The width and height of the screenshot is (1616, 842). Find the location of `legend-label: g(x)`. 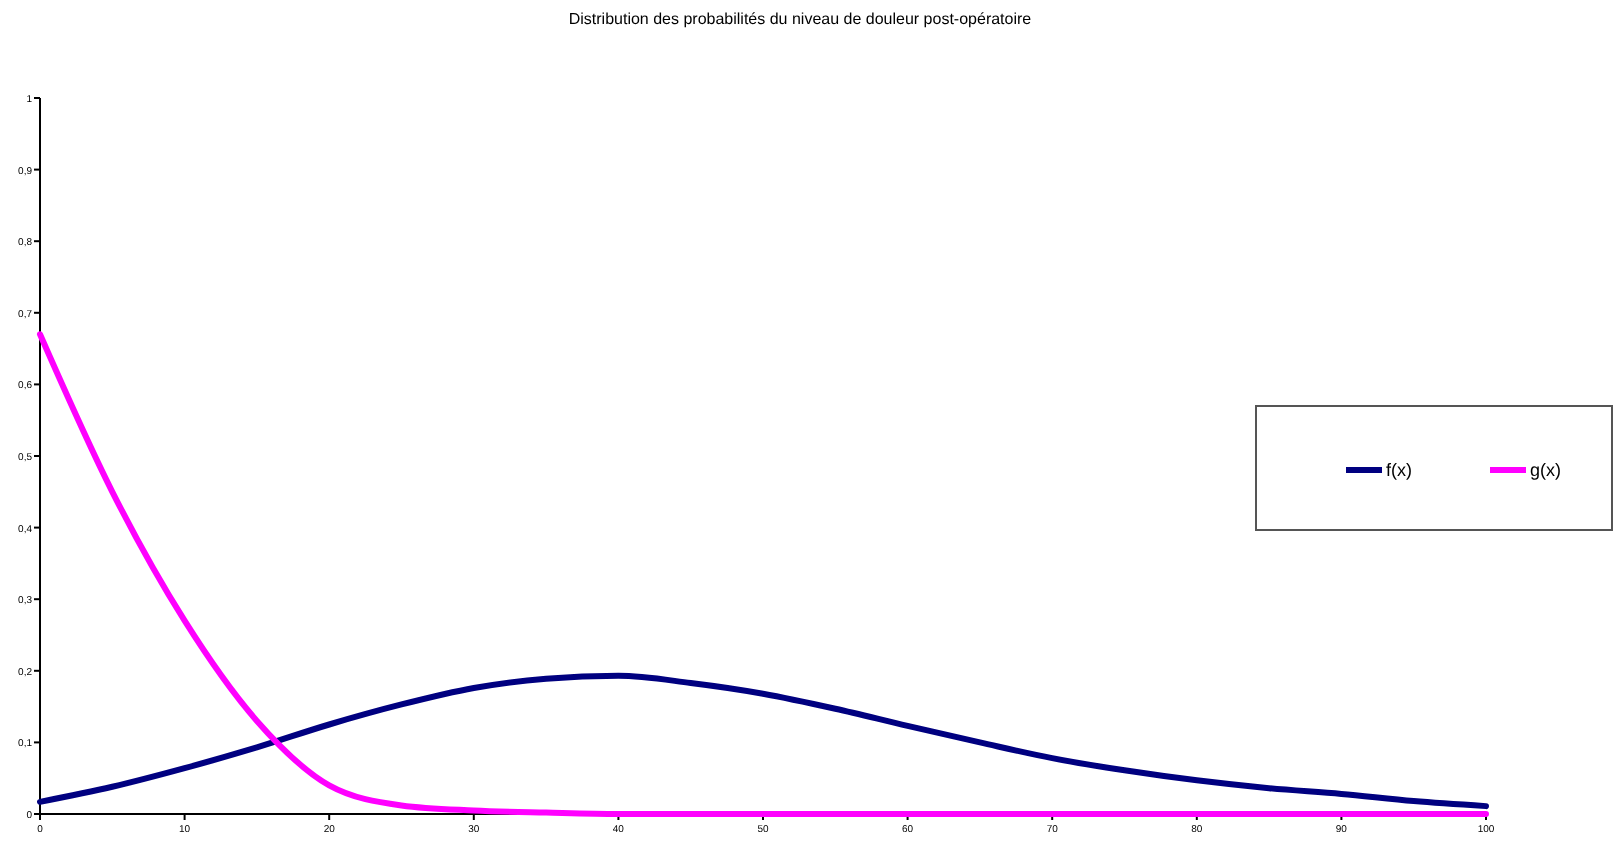

legend-label: g(x) is located at coordinates (1545, 470).